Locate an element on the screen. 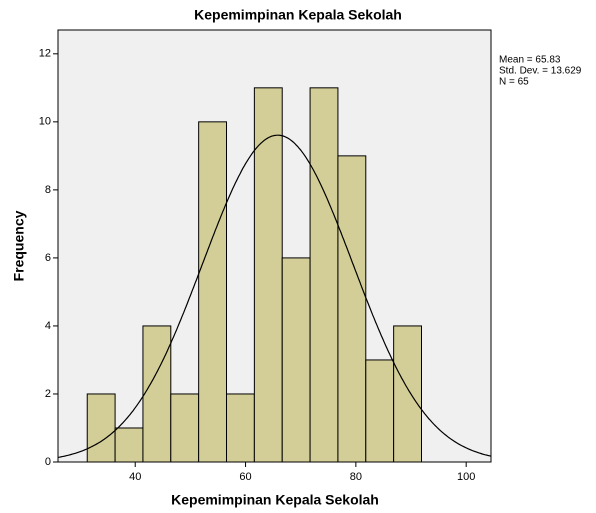  y-axis-label: Frequency is located at coordinates (19, 245).